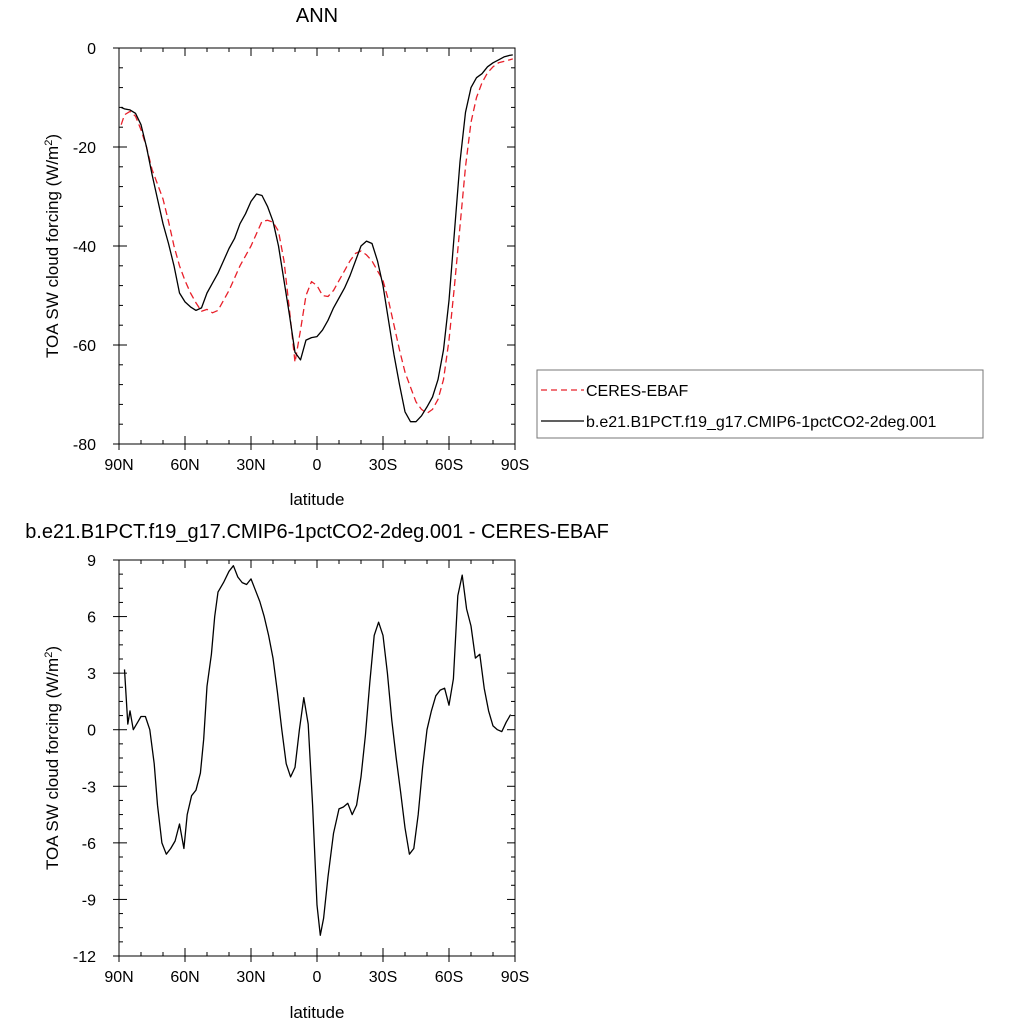 The image size is (1024, 1024). I want to click on bottom-x-tick-label: 90S, so click(515, 977).